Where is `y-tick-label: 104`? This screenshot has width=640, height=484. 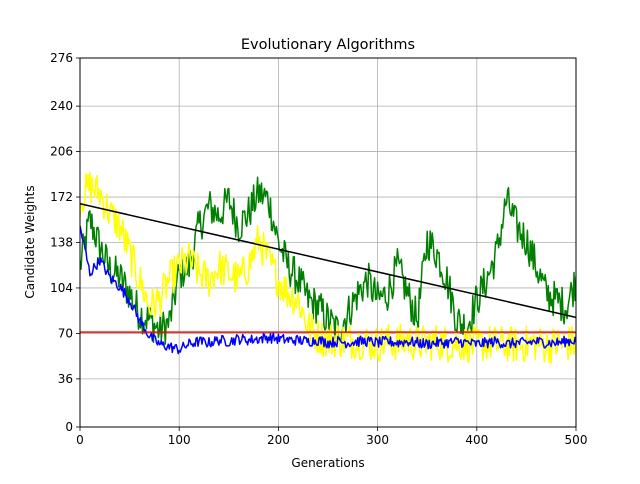 y-tick-label: 104 is located at coordinates (61, 288).